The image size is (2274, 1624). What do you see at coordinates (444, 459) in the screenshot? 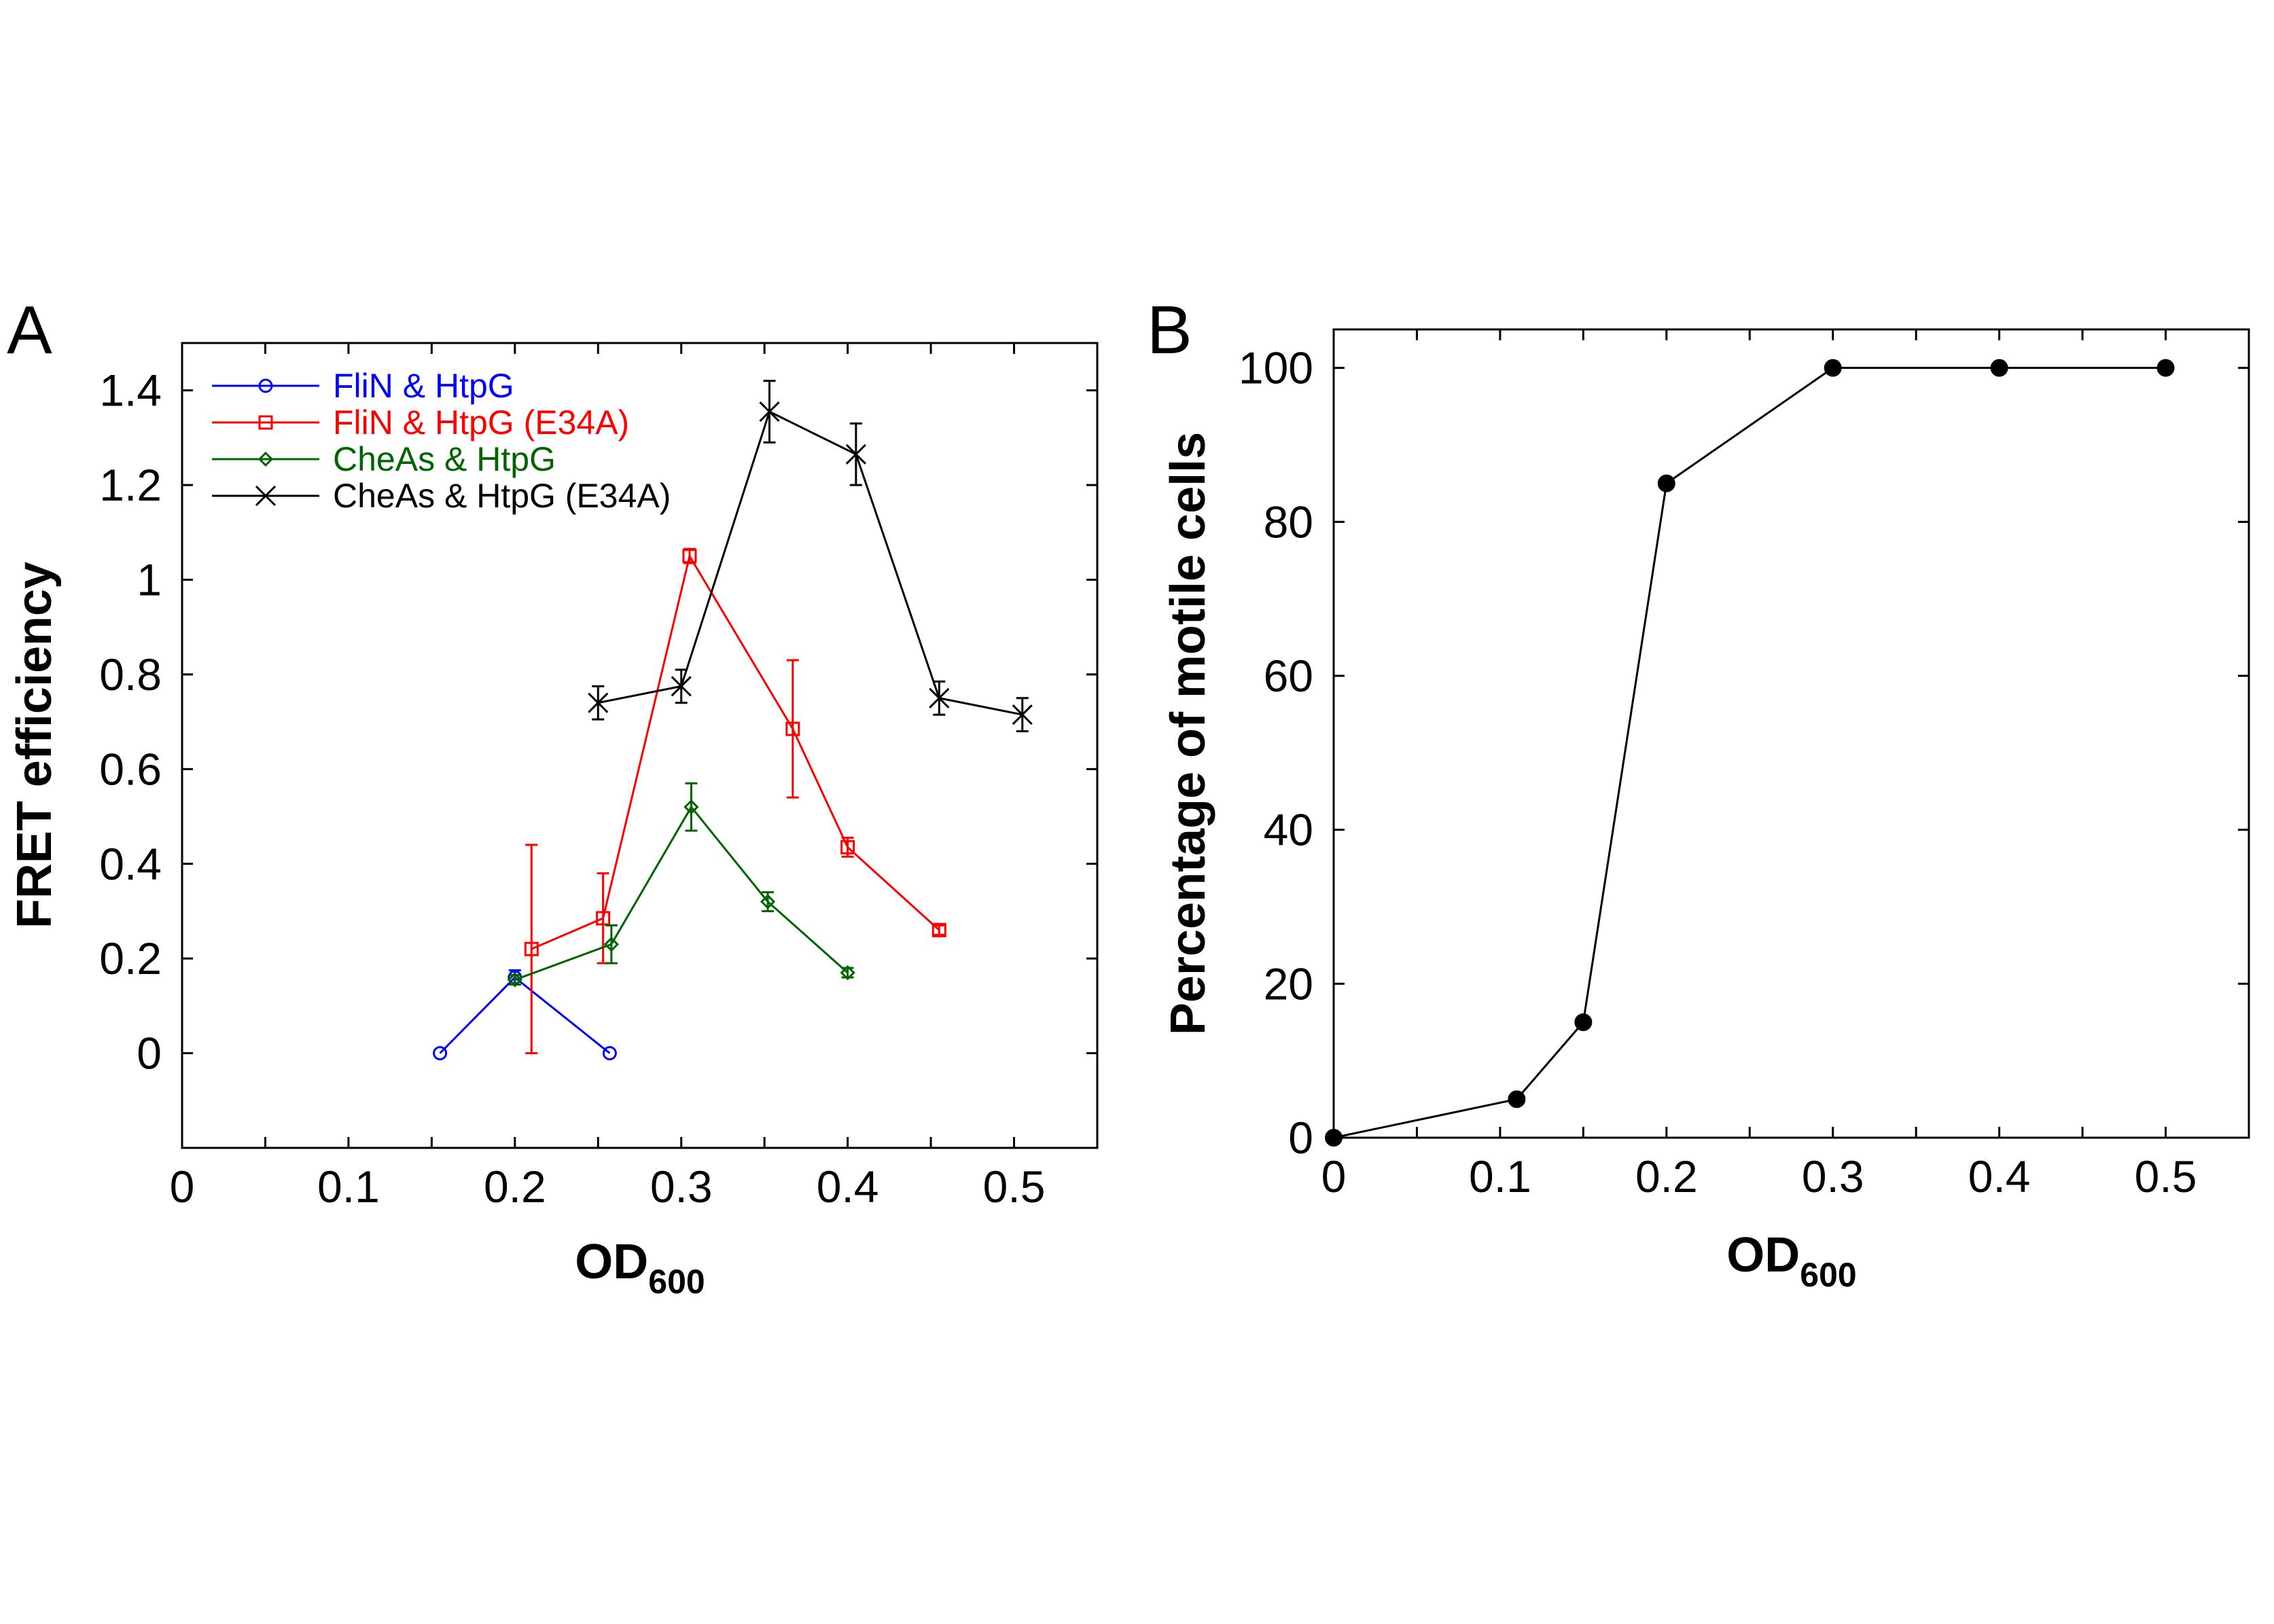
I see `legend-label-cheas-htpg: CheAs & HtpG` at bounding box center [444, 459].